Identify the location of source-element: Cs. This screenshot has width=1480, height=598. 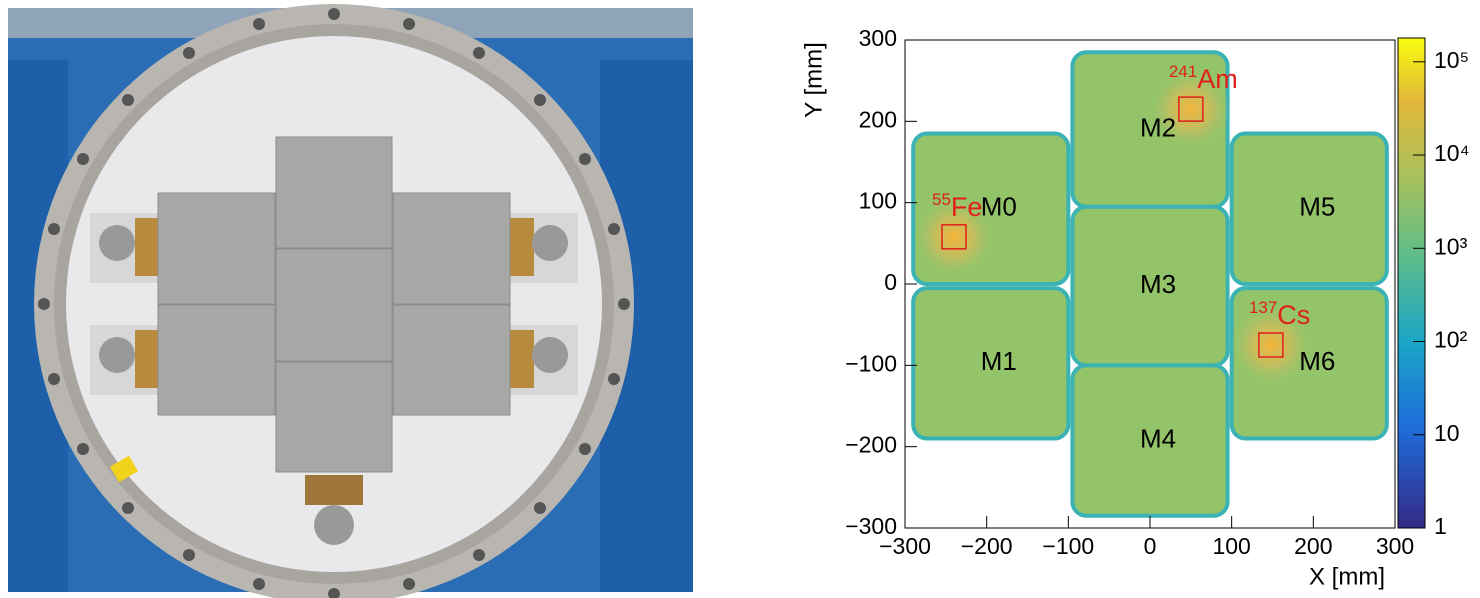
(1293, 315).